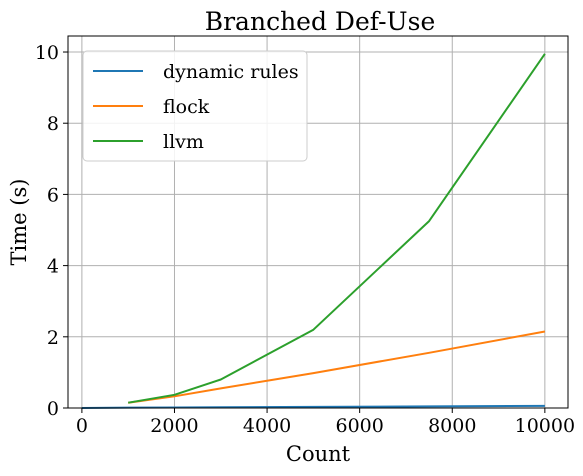 Image resolution: width=583 pixels, height=476 pixels. Describe the element at coordinates (53, 267) in the screenshot. I see `y-tick-label: 4` at that location.